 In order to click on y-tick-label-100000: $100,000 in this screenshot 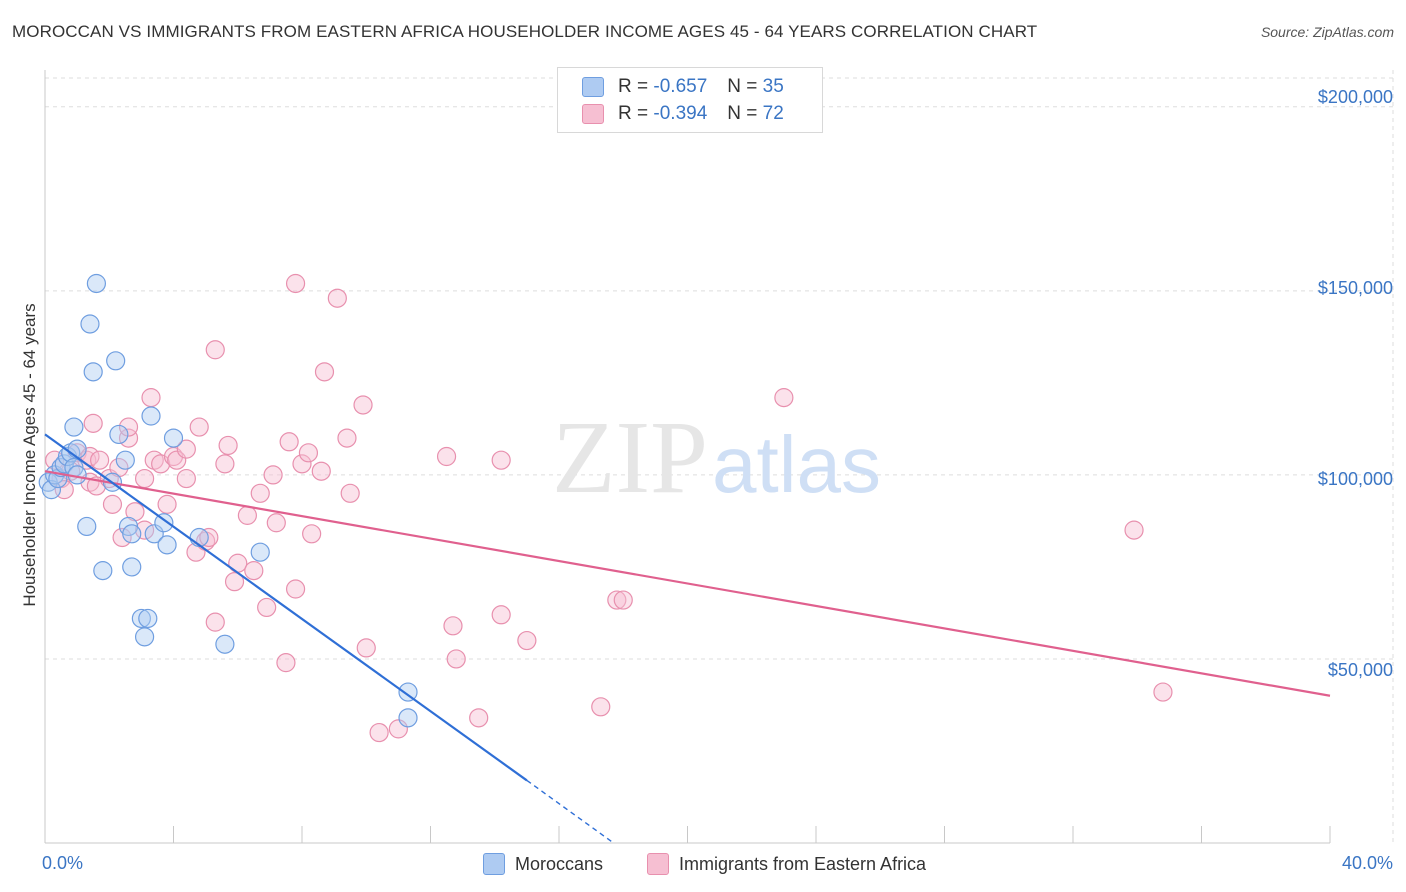, I will do `click(1355, 479)`.